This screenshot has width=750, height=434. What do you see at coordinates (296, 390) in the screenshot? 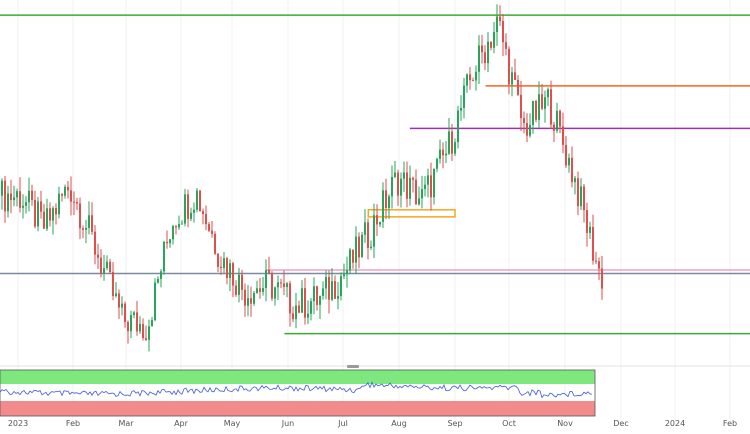
I see `oscillator-line` at bounding box center [296, 390].